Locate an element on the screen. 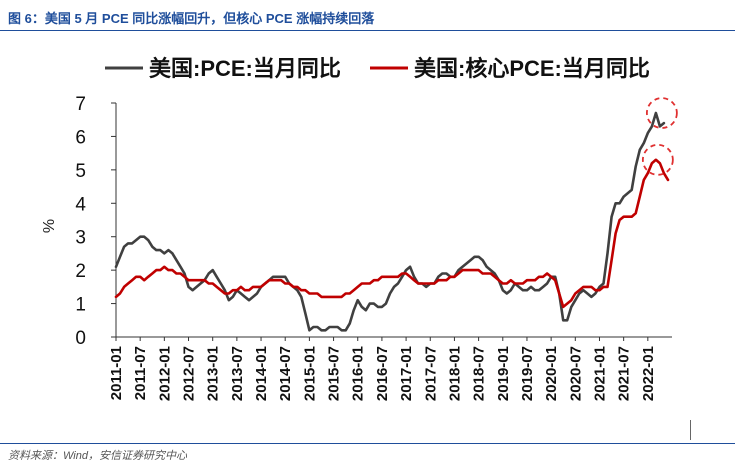  y-tick-label: 4 is located at coordinates (80, 204).